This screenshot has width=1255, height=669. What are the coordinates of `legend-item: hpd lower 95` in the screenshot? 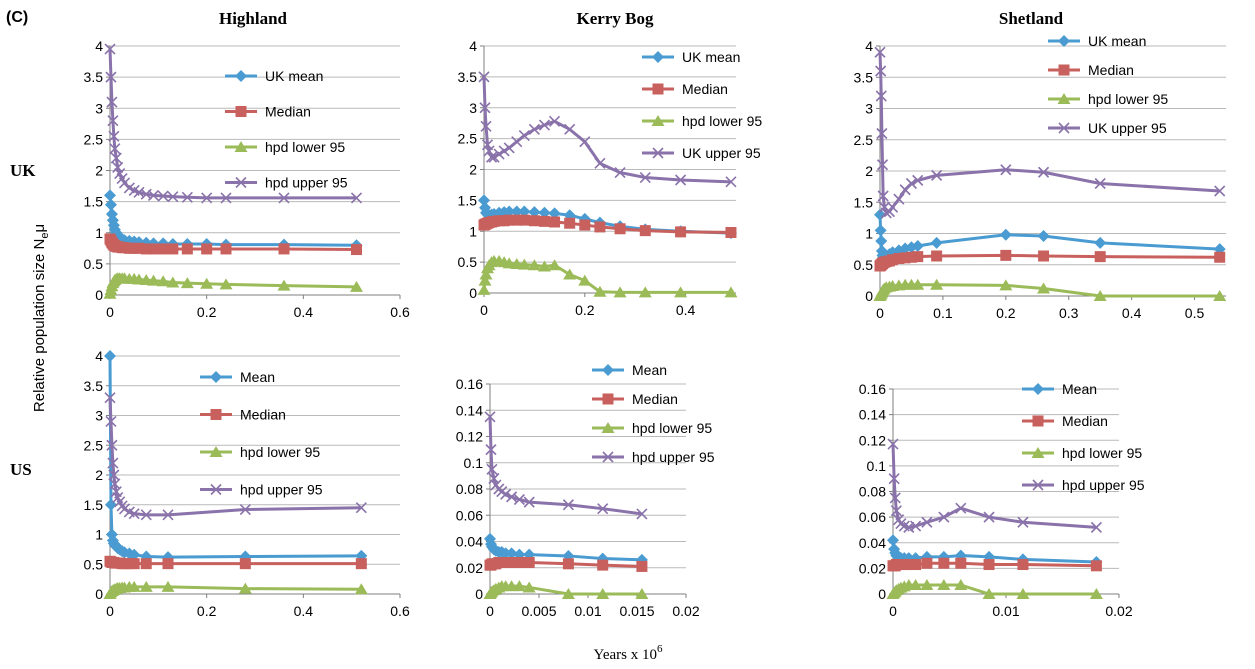 It's located at (260, 452).